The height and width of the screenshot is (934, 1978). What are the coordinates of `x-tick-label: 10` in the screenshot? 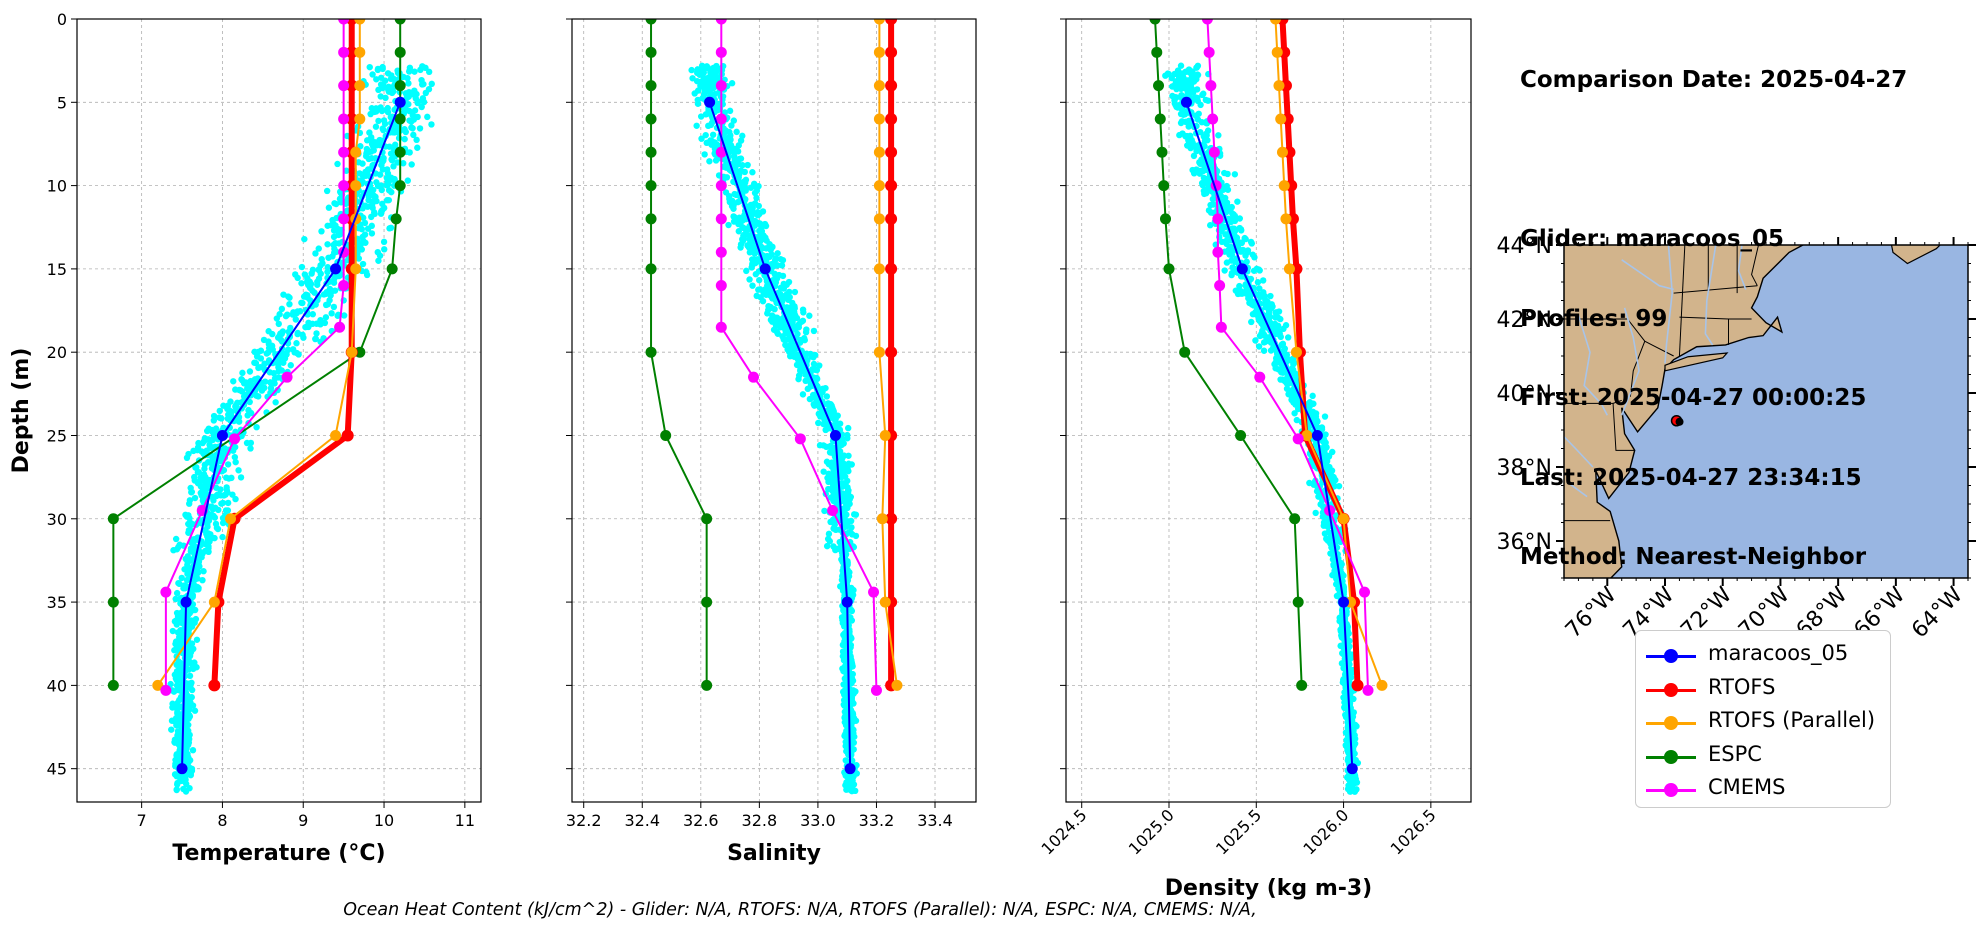 It's located at (384, 820).